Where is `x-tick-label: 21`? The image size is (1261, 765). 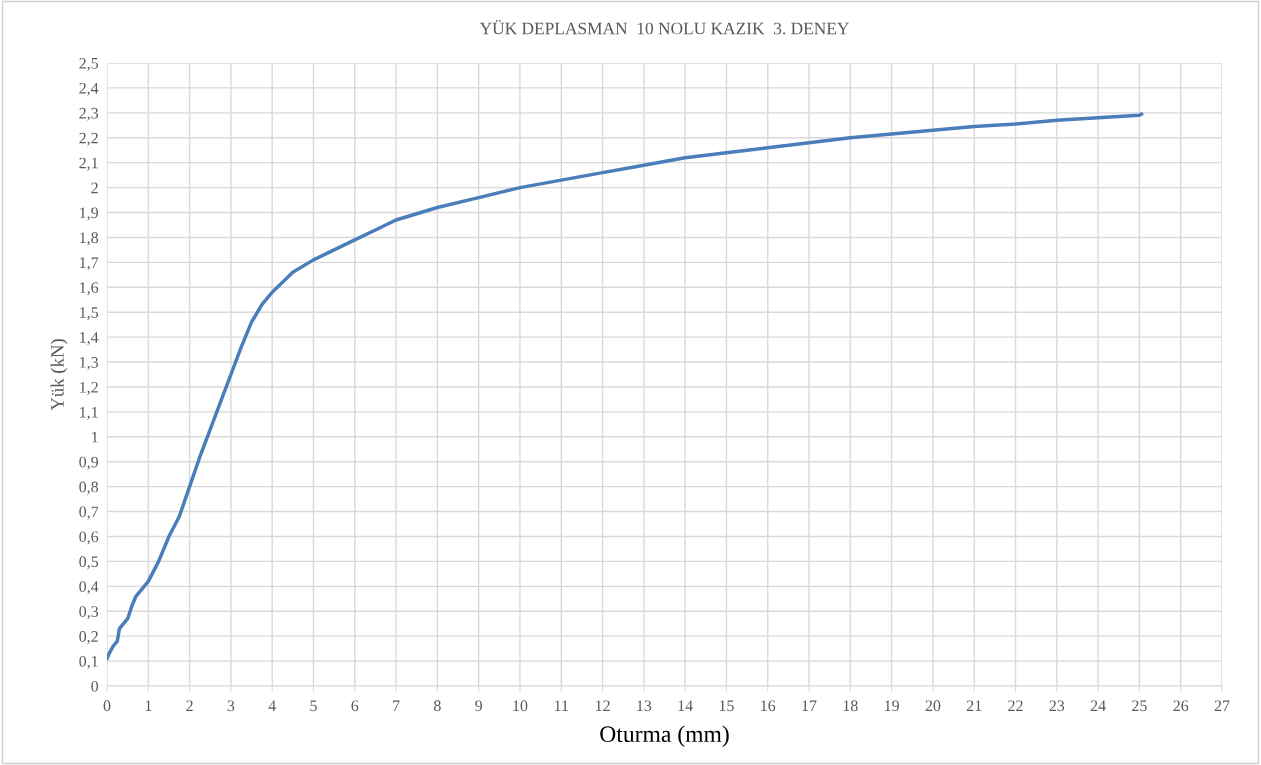 x-tick-label: 21 is located at coordinates (974, 705).